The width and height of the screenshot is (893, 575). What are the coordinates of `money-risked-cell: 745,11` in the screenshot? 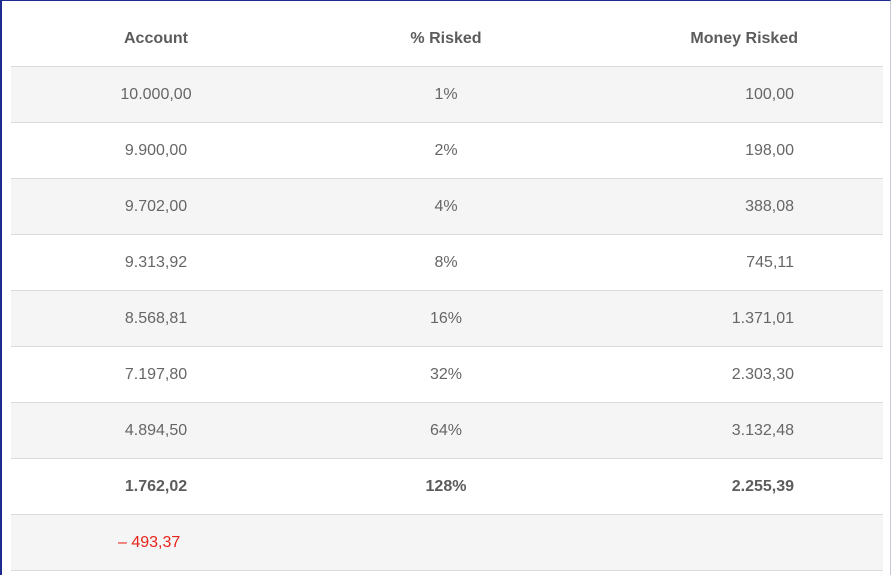 It's located at (737, 262).